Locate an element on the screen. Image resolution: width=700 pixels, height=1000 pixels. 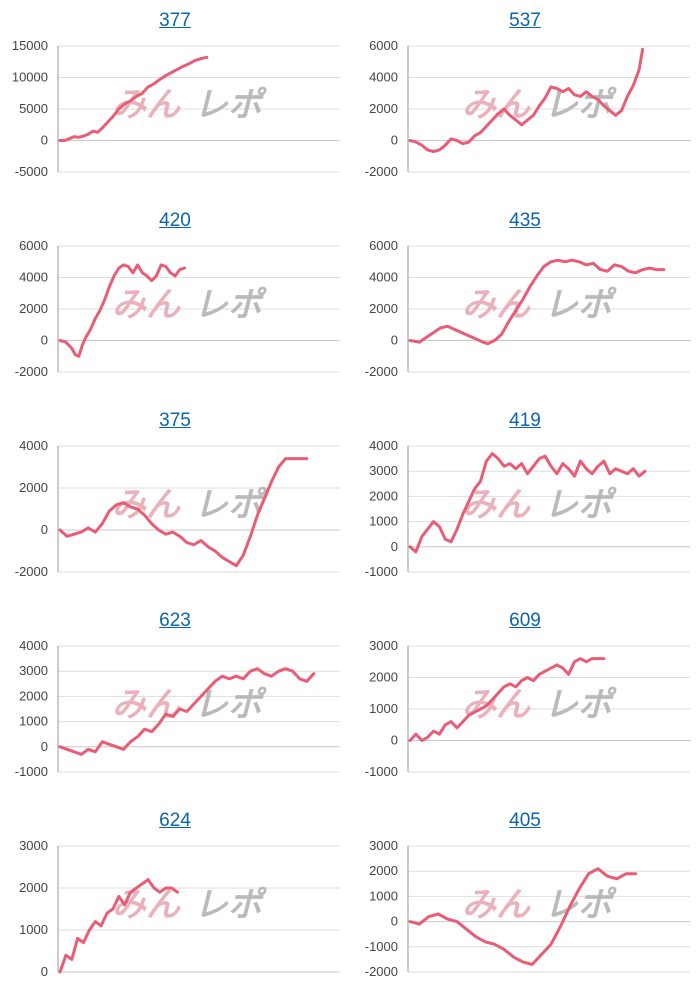
chart-title-link: 420 is located at coordinates (175, 220).